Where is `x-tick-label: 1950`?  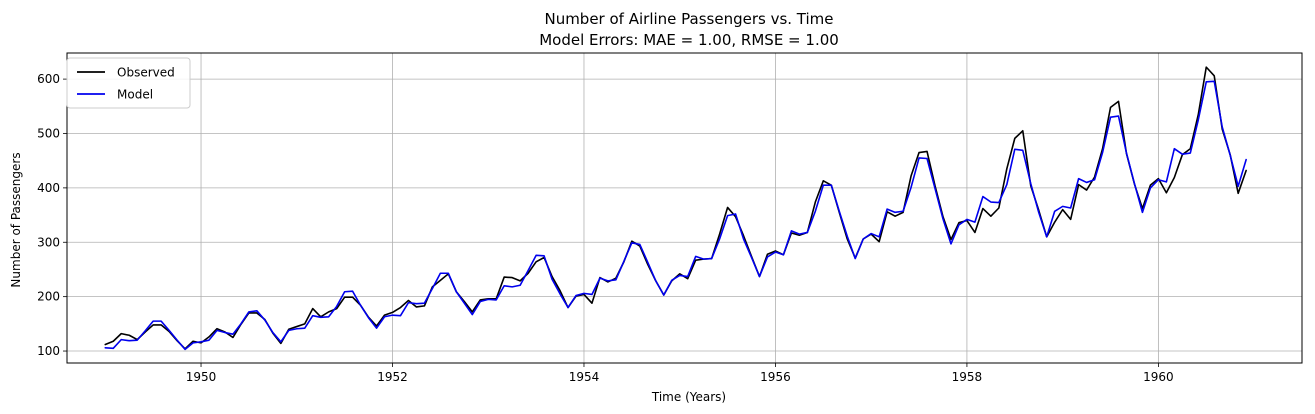
x-tick-label: 1950 is located at coordinates (201, 377).